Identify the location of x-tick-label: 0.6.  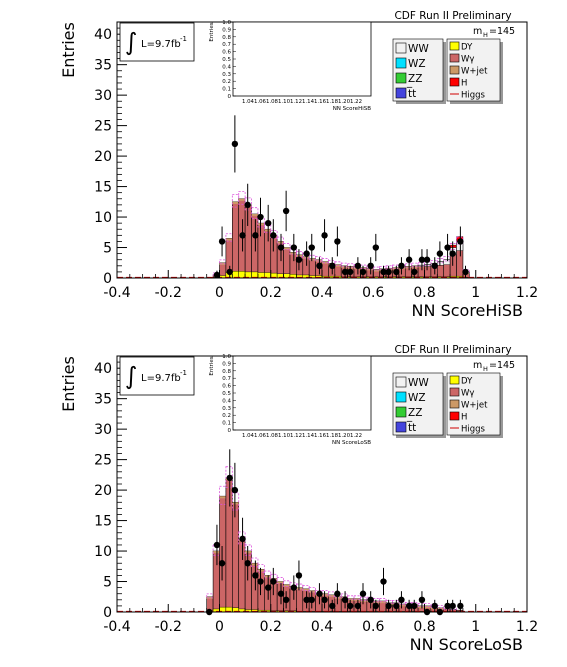
(373, 293).